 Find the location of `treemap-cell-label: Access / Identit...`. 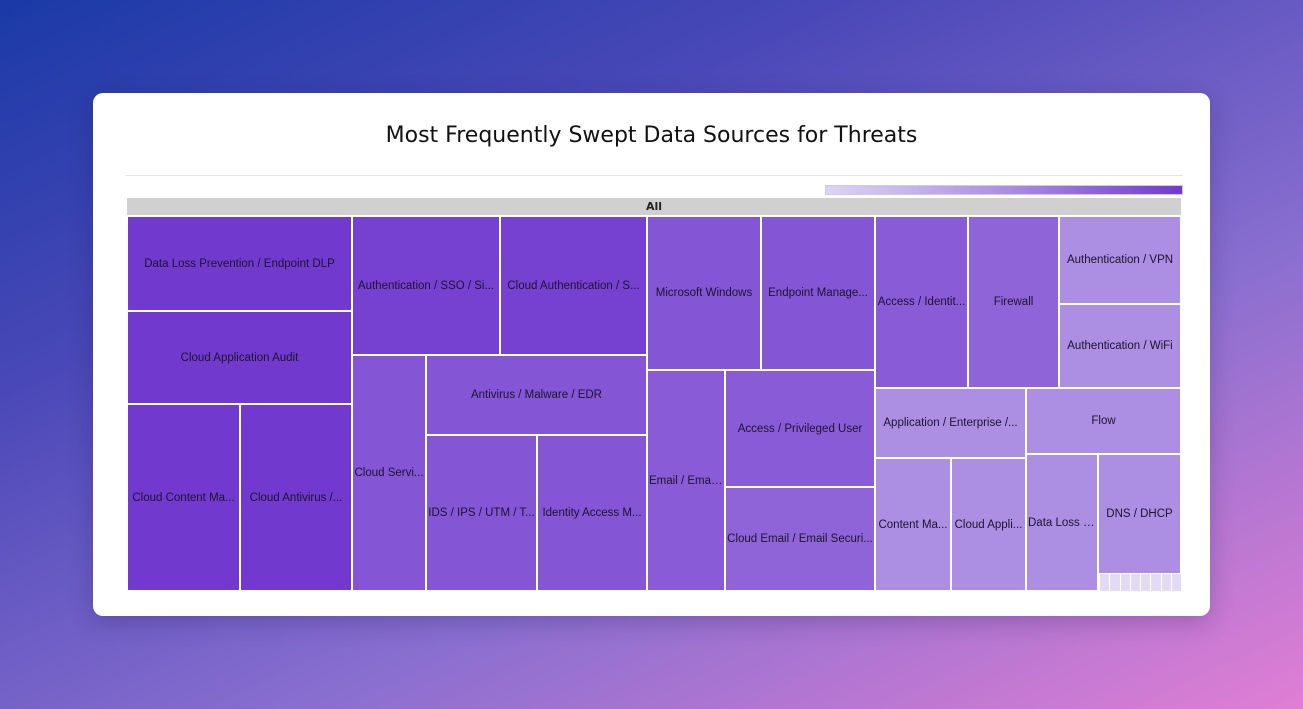

treemap-cell-label: Access / Identit... is located at coordinates (921, 302).